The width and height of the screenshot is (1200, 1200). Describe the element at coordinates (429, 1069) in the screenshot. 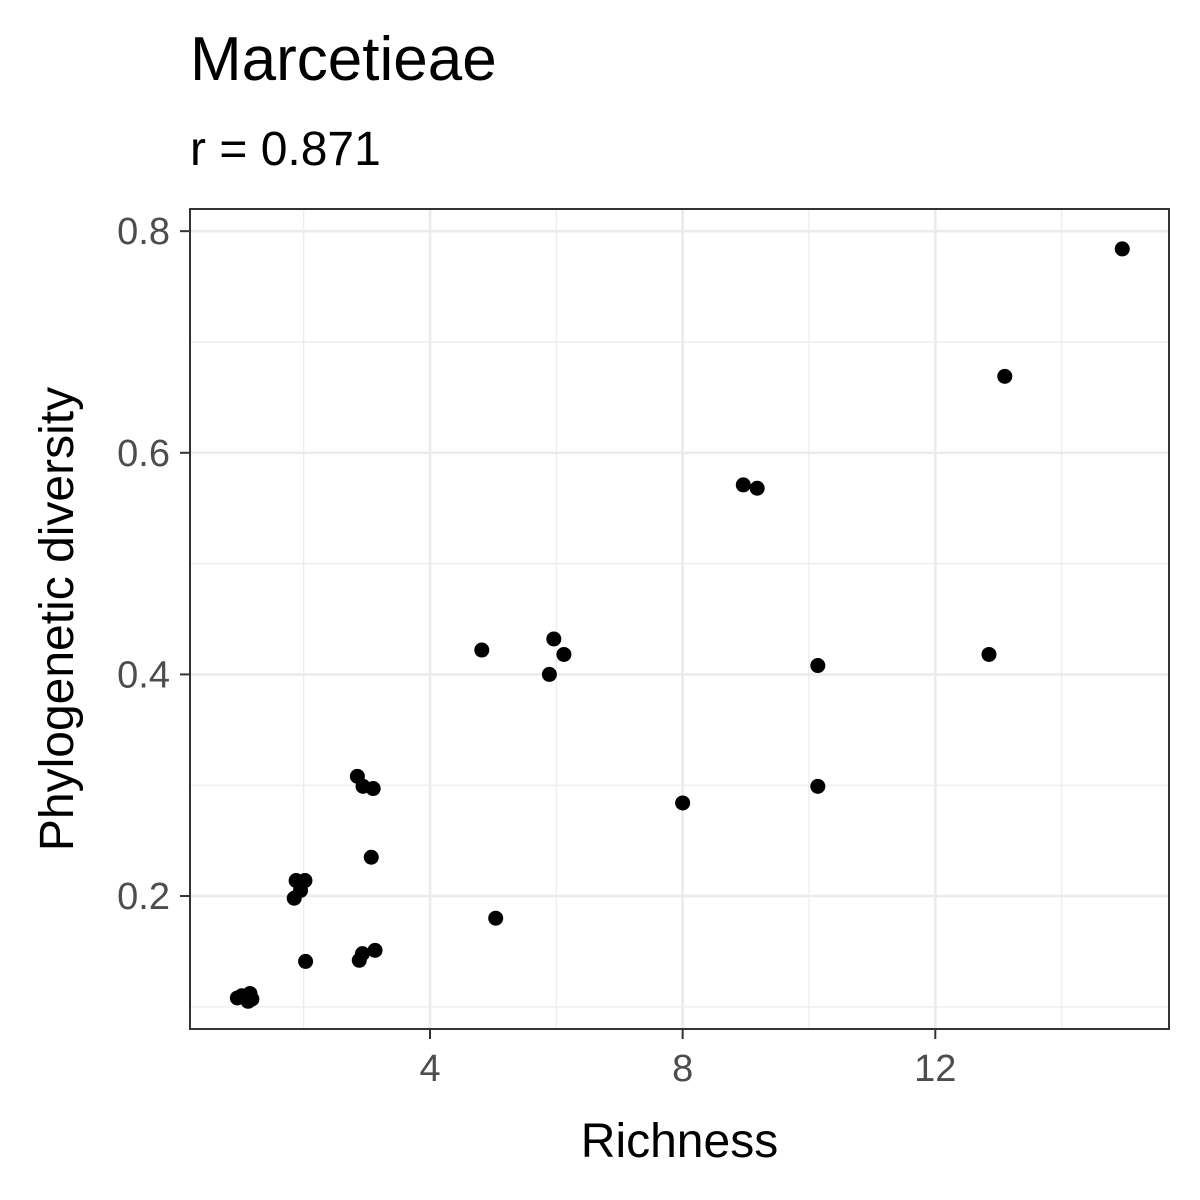

I see `x-tick-label: 4` at that location.